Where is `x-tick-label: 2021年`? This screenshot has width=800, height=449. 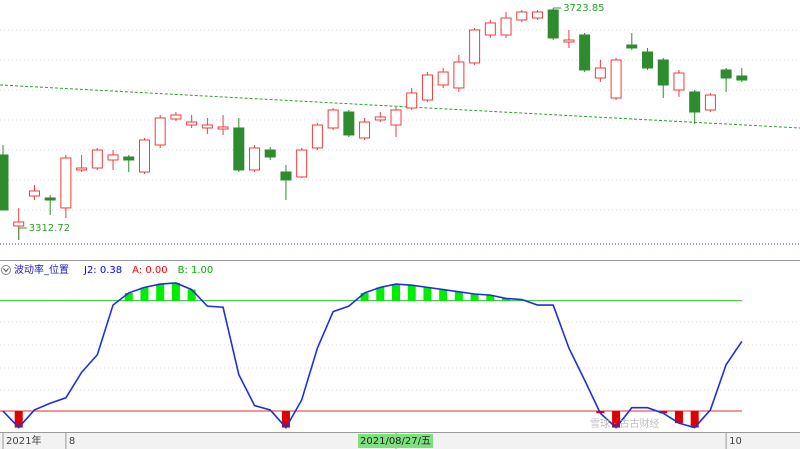
x-tick-label: 2021年 is located at coordinates (23, 440).